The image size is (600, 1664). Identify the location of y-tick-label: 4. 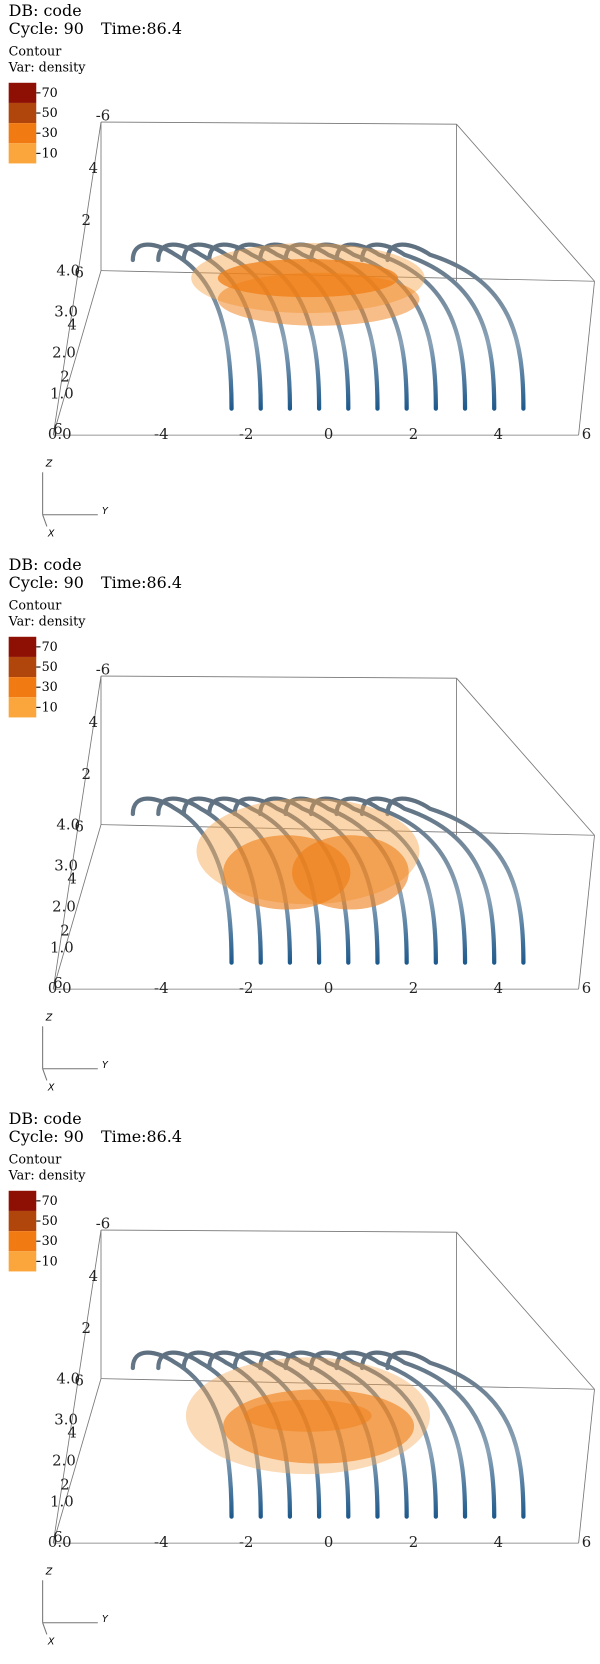
(498, 1542).